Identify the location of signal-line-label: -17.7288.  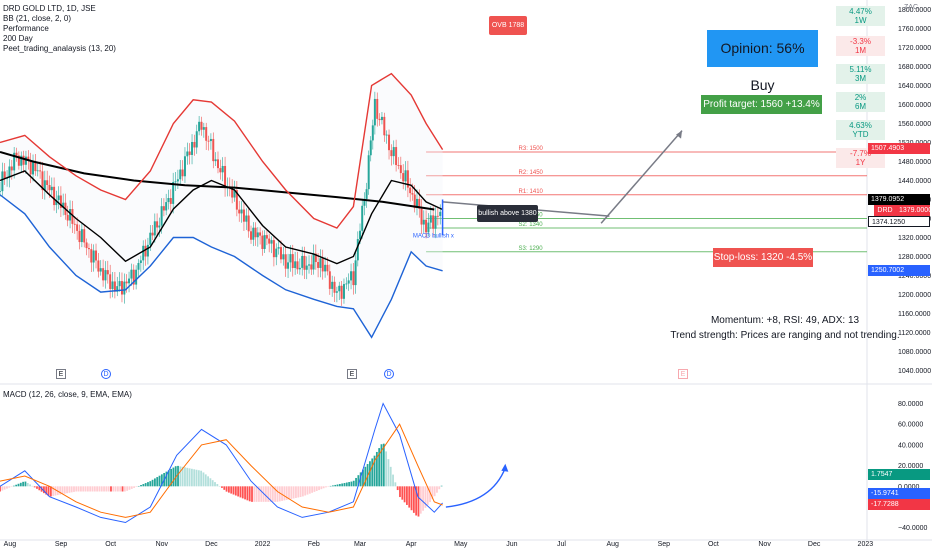
(899, 504).